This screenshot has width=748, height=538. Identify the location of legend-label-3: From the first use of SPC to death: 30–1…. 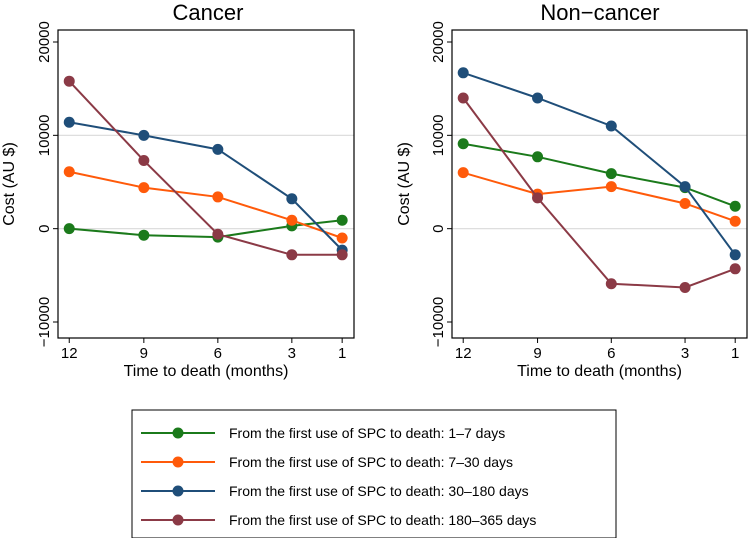
(379, 491).